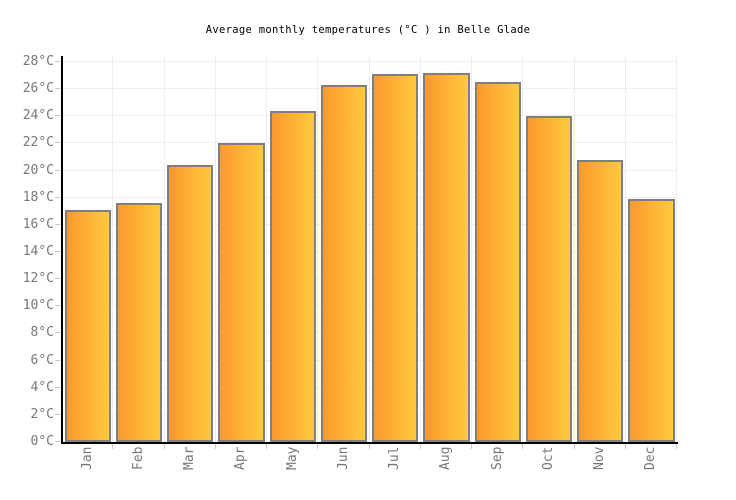 This screenshot has height=500, width=736. What do you see at coordinates (292, 458) in the screenshot?
I see `x-axis-label-may: May` at bounding box center [292, 458].